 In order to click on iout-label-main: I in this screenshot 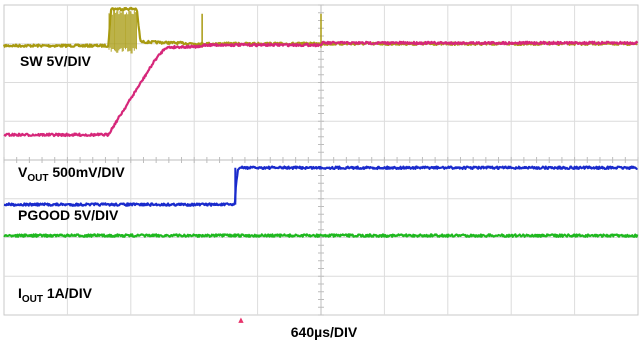, I will do `click(20, 293)`.